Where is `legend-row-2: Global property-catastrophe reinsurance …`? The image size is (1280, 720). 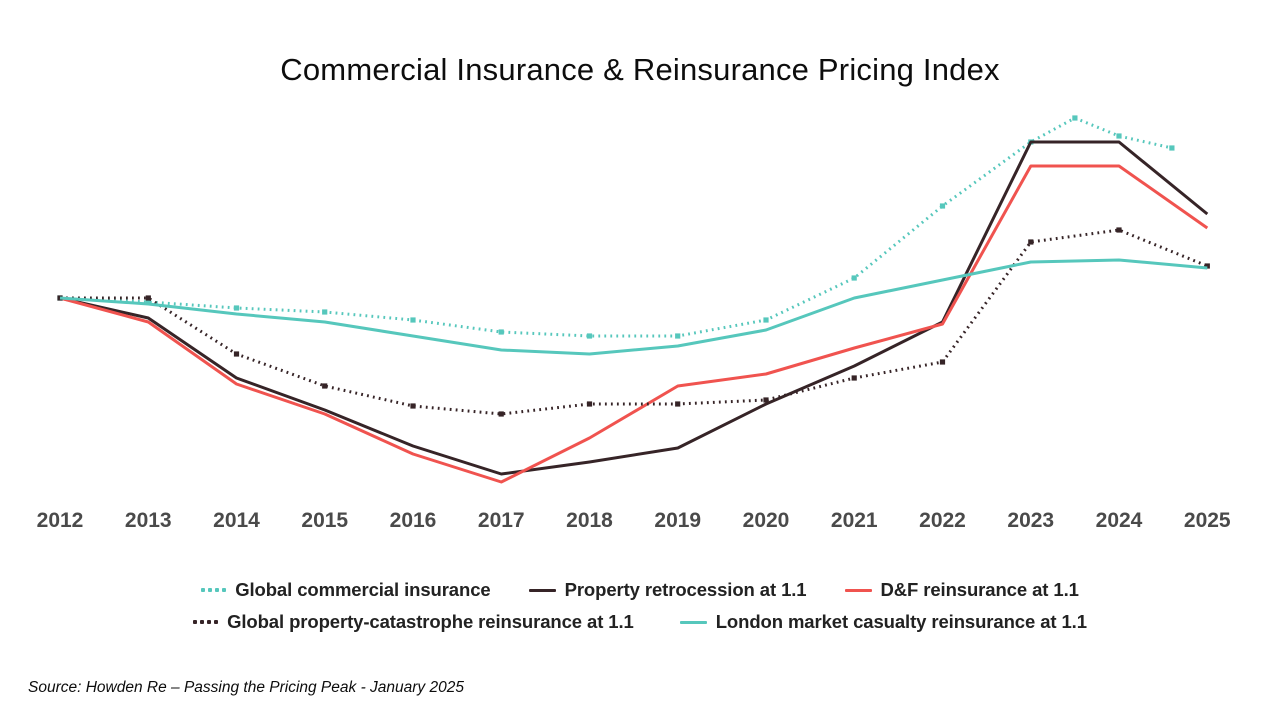 legend-row-2: Global property-catastrophe reinsurance … is located at coordinates (640, 622).